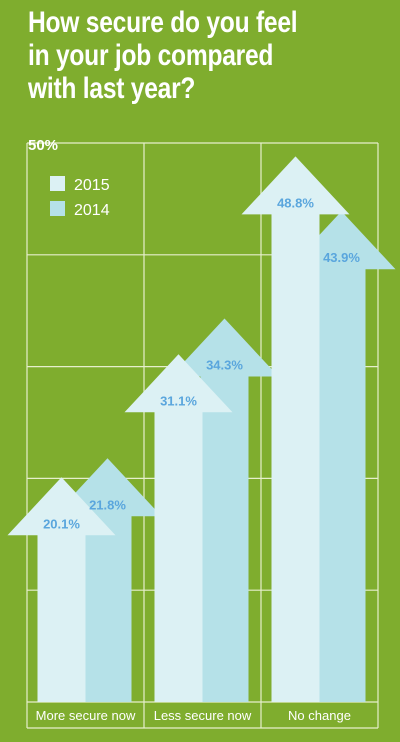 This screenshot has width=400, height=742. I want to click on title-line-2: in your job compared, so click(151, 55).